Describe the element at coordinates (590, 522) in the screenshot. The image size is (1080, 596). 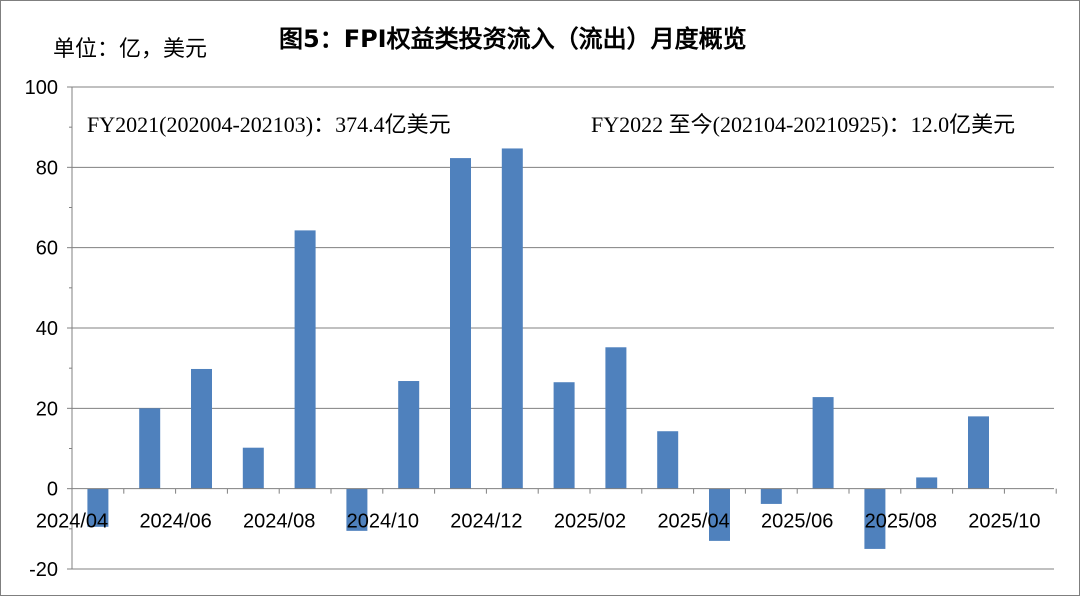
I see `x-tick-label: 2025/02` at that location.